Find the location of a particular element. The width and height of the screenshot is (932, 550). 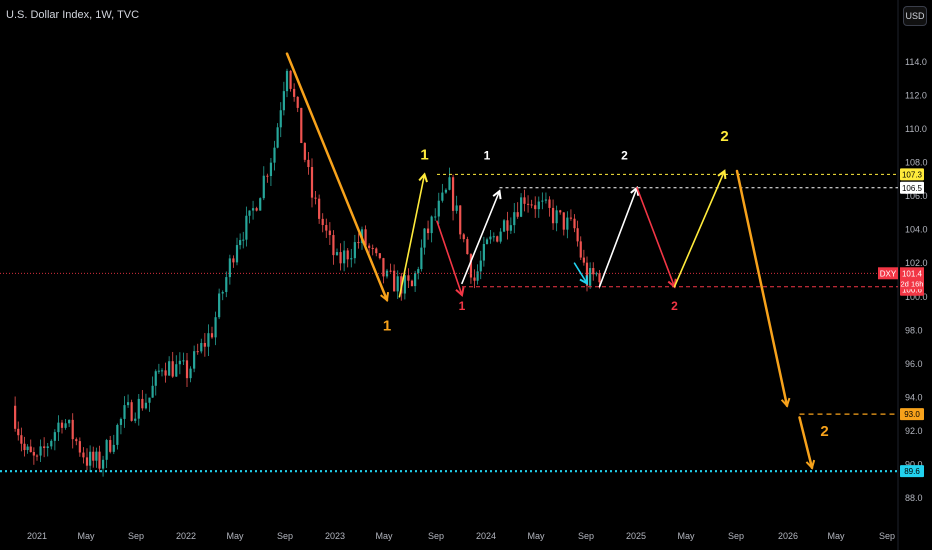

wave-label-red: 2 is located at coordinates (674, 306).